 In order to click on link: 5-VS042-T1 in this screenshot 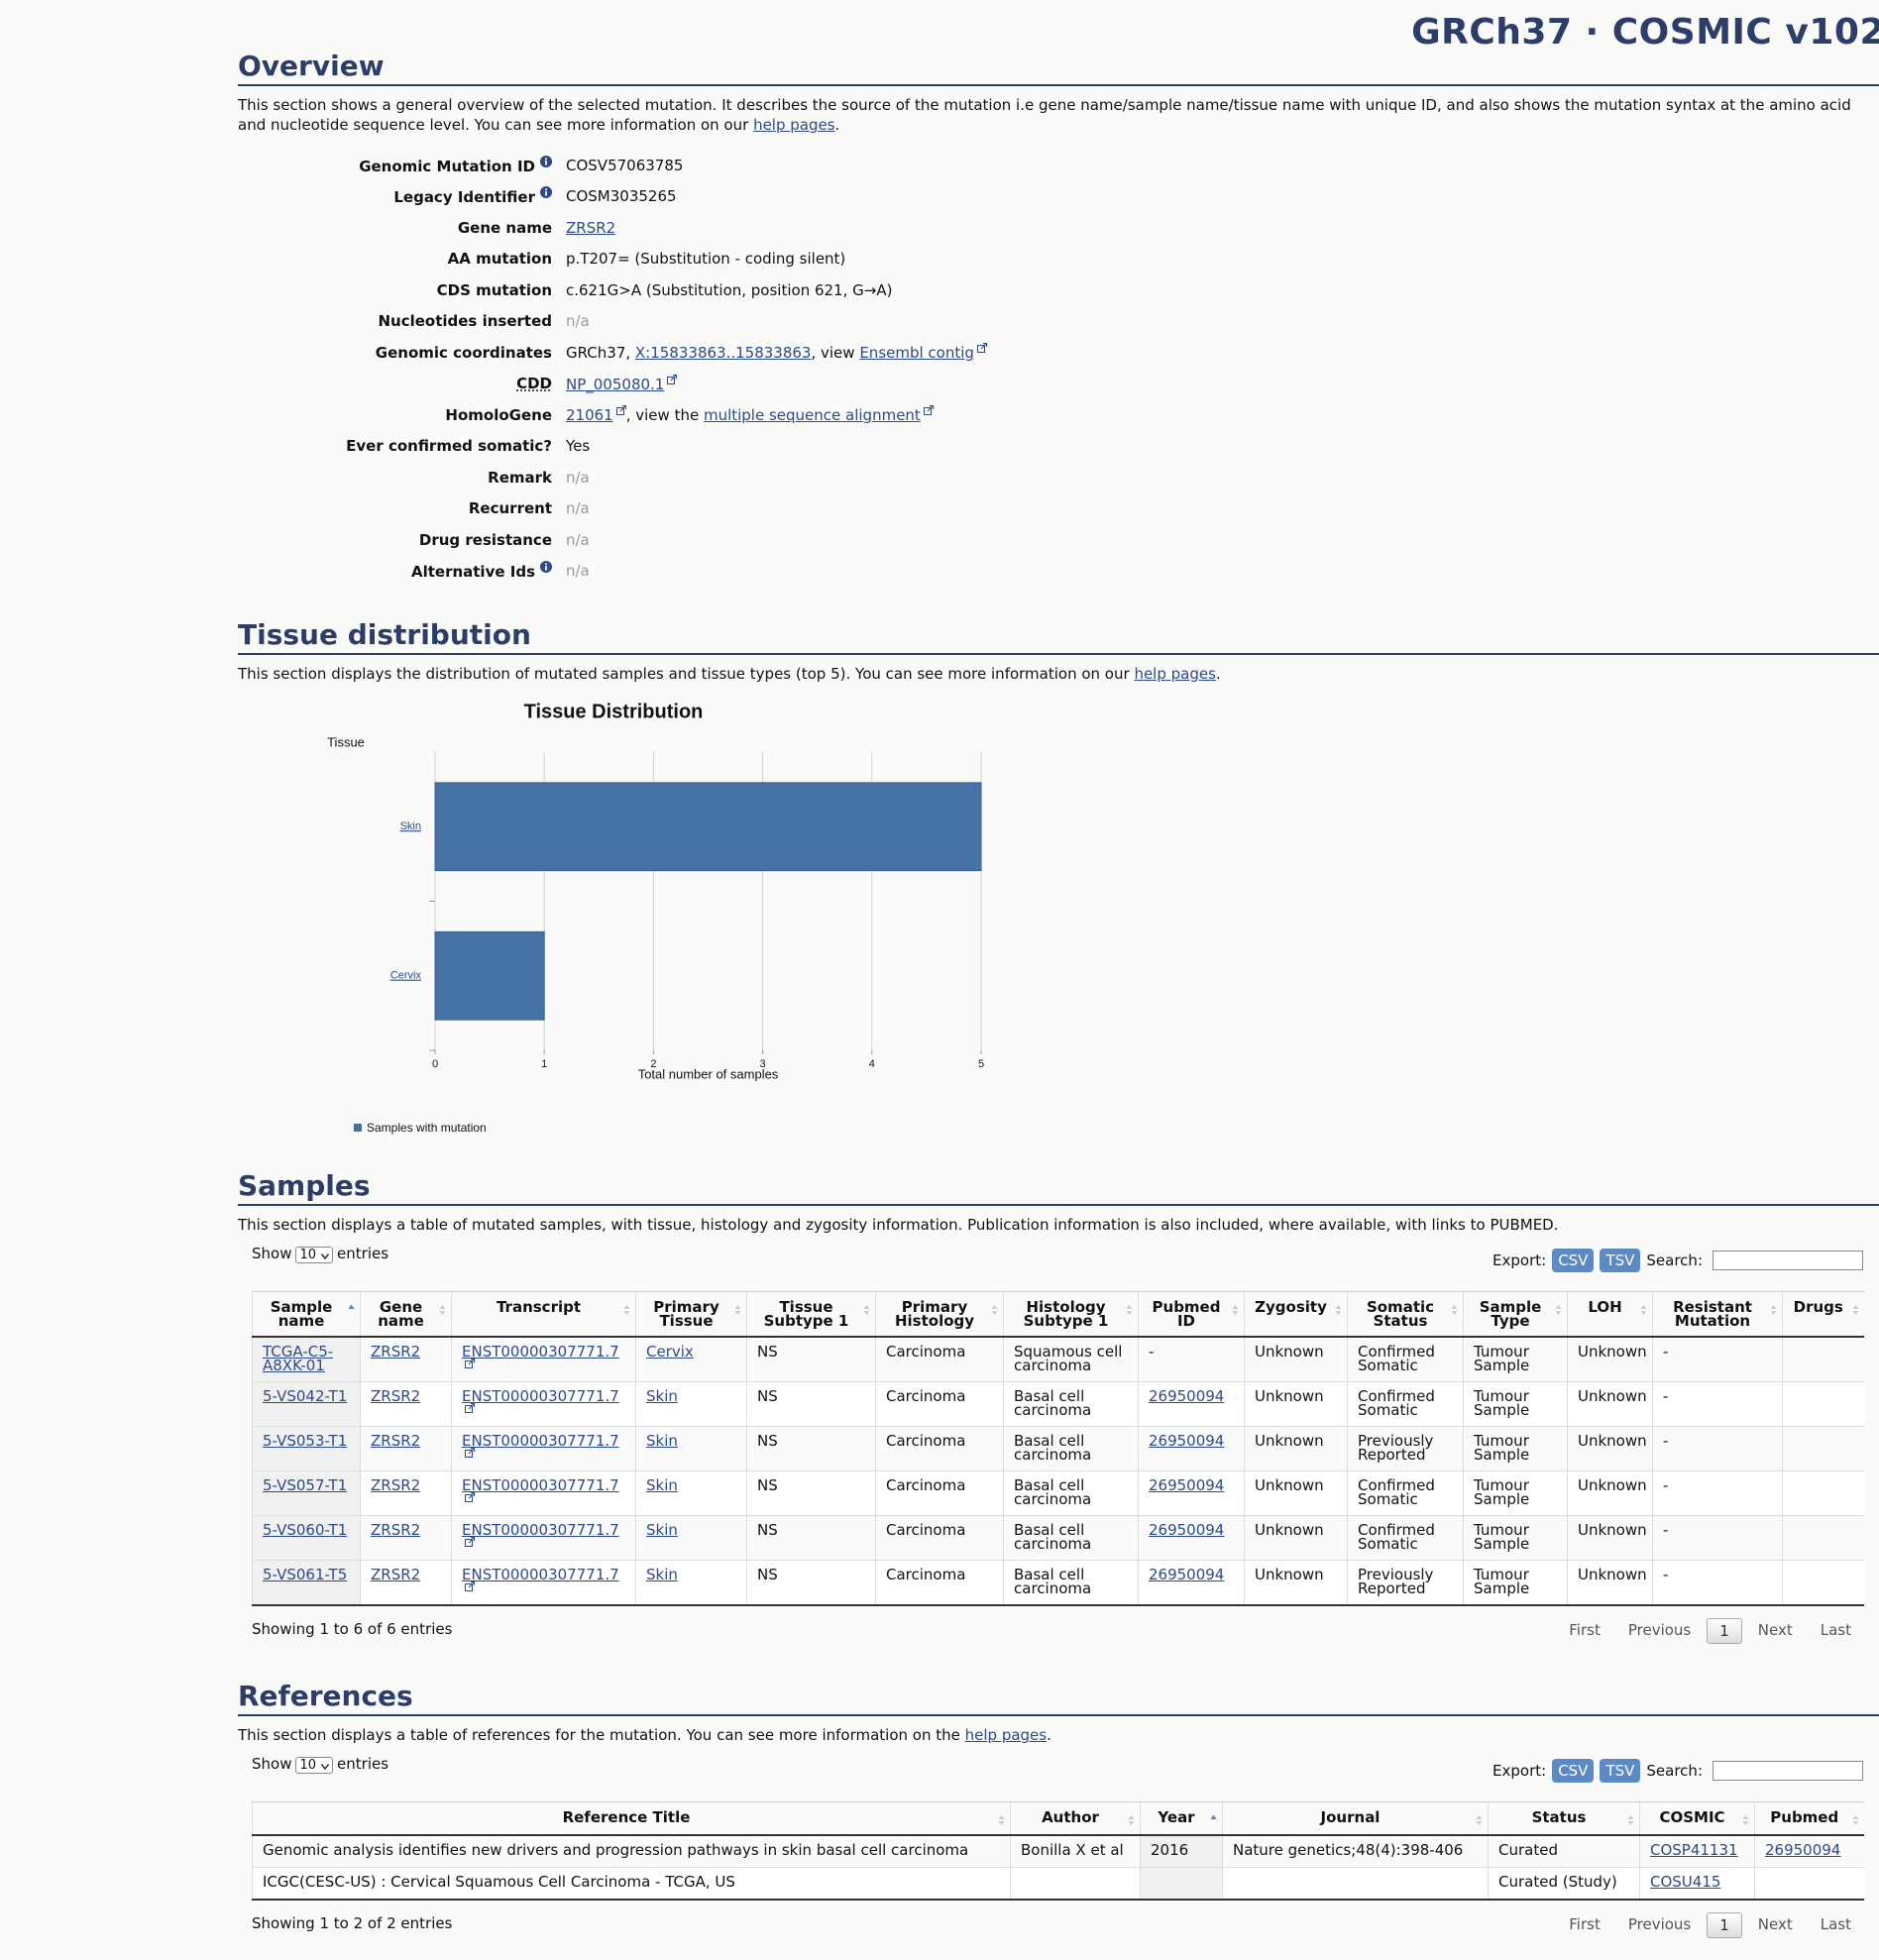, I will do `click(306, 1396)`.